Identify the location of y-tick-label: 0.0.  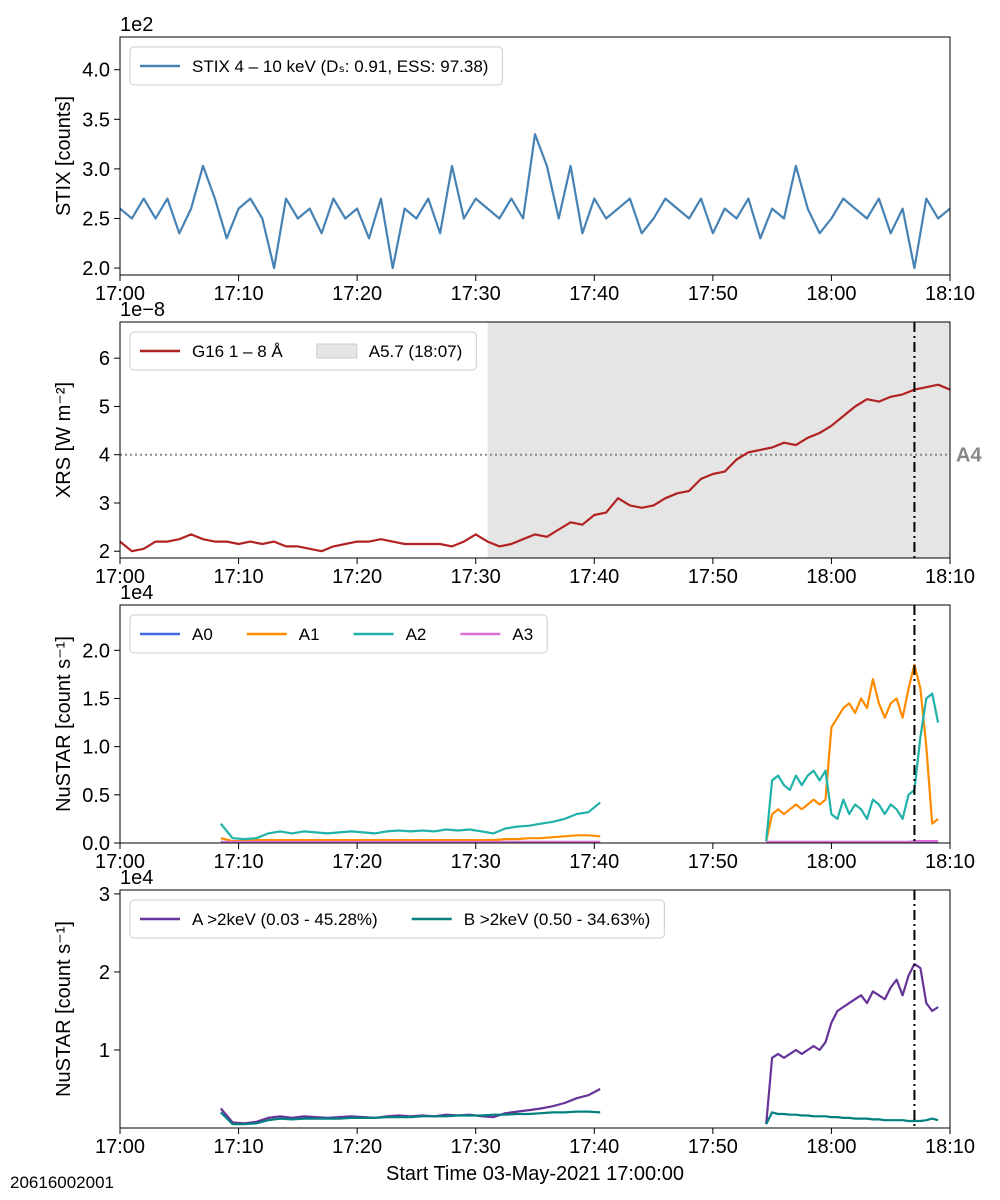
(96, 844).